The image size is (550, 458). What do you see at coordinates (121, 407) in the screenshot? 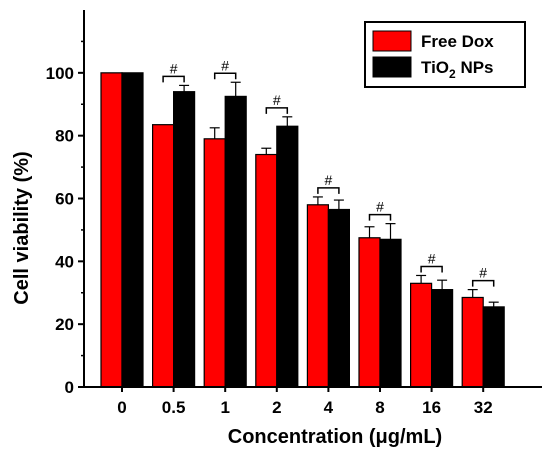
I see `x-tick-label: 0` at bounding box center [121, 407].